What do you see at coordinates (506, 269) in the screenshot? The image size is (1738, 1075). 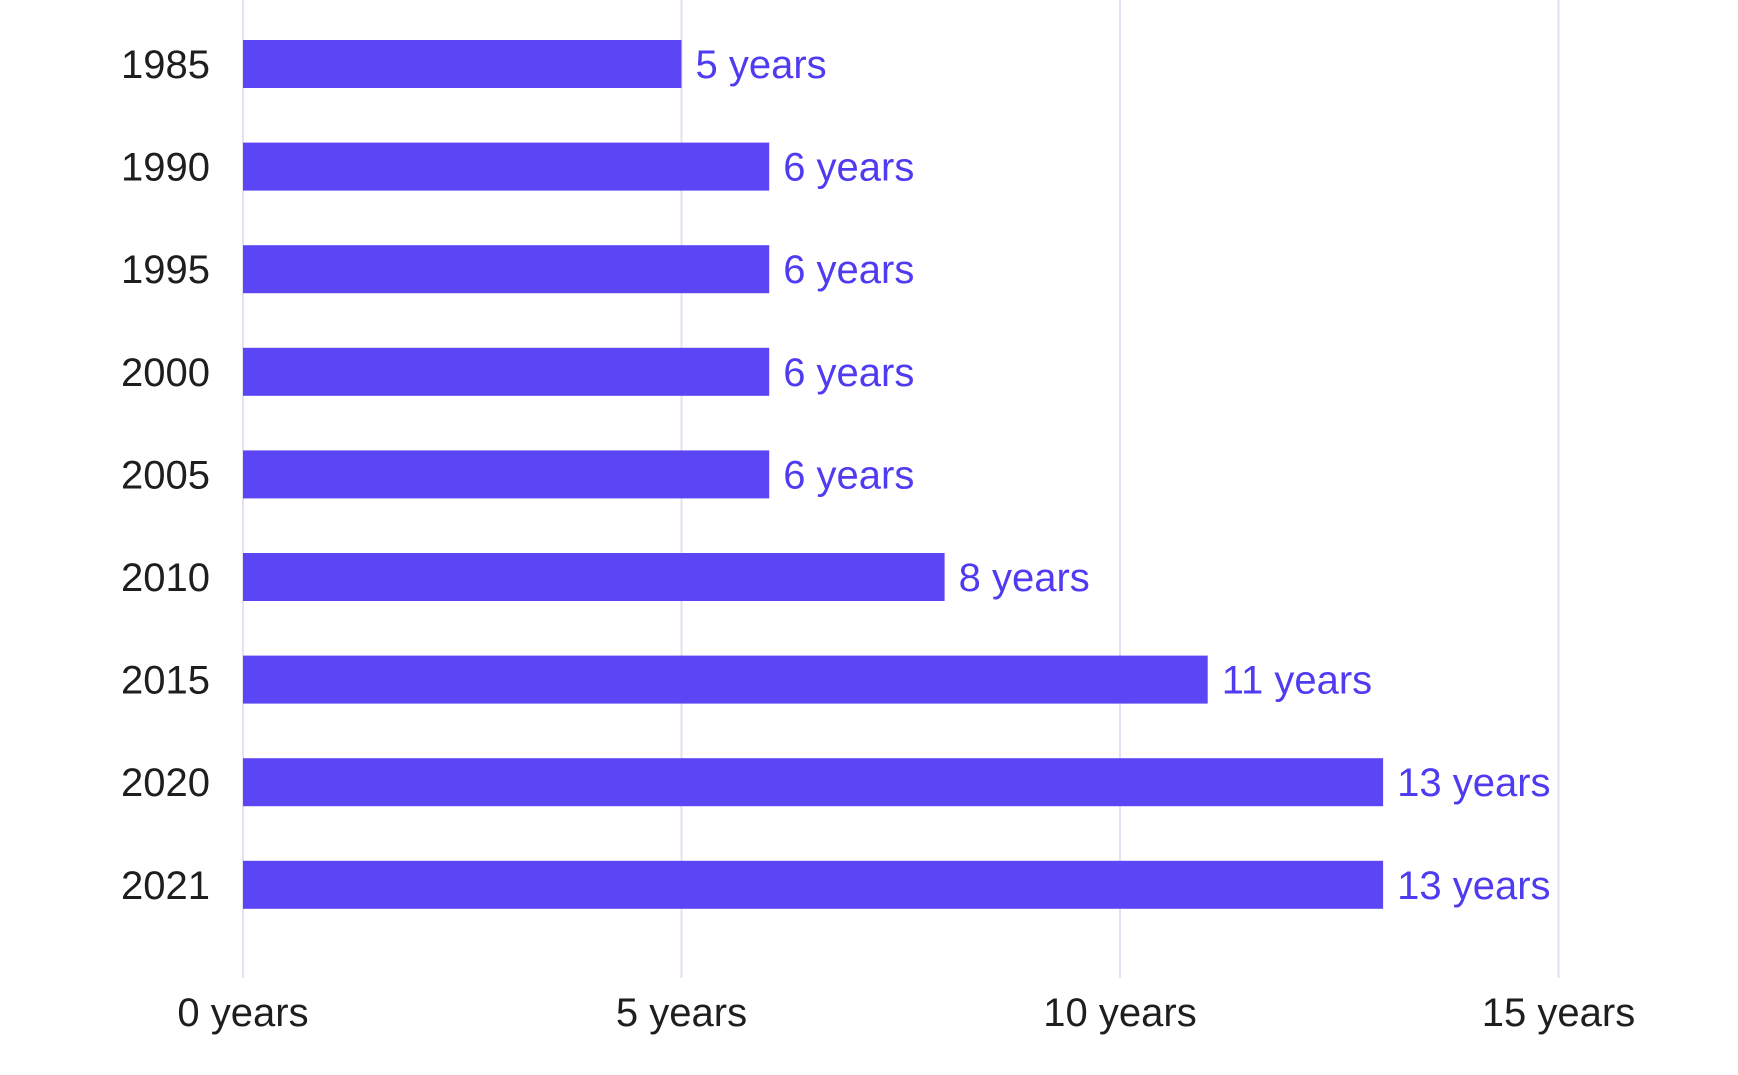 I see `bar-1995` at bounding box center [506, 269].